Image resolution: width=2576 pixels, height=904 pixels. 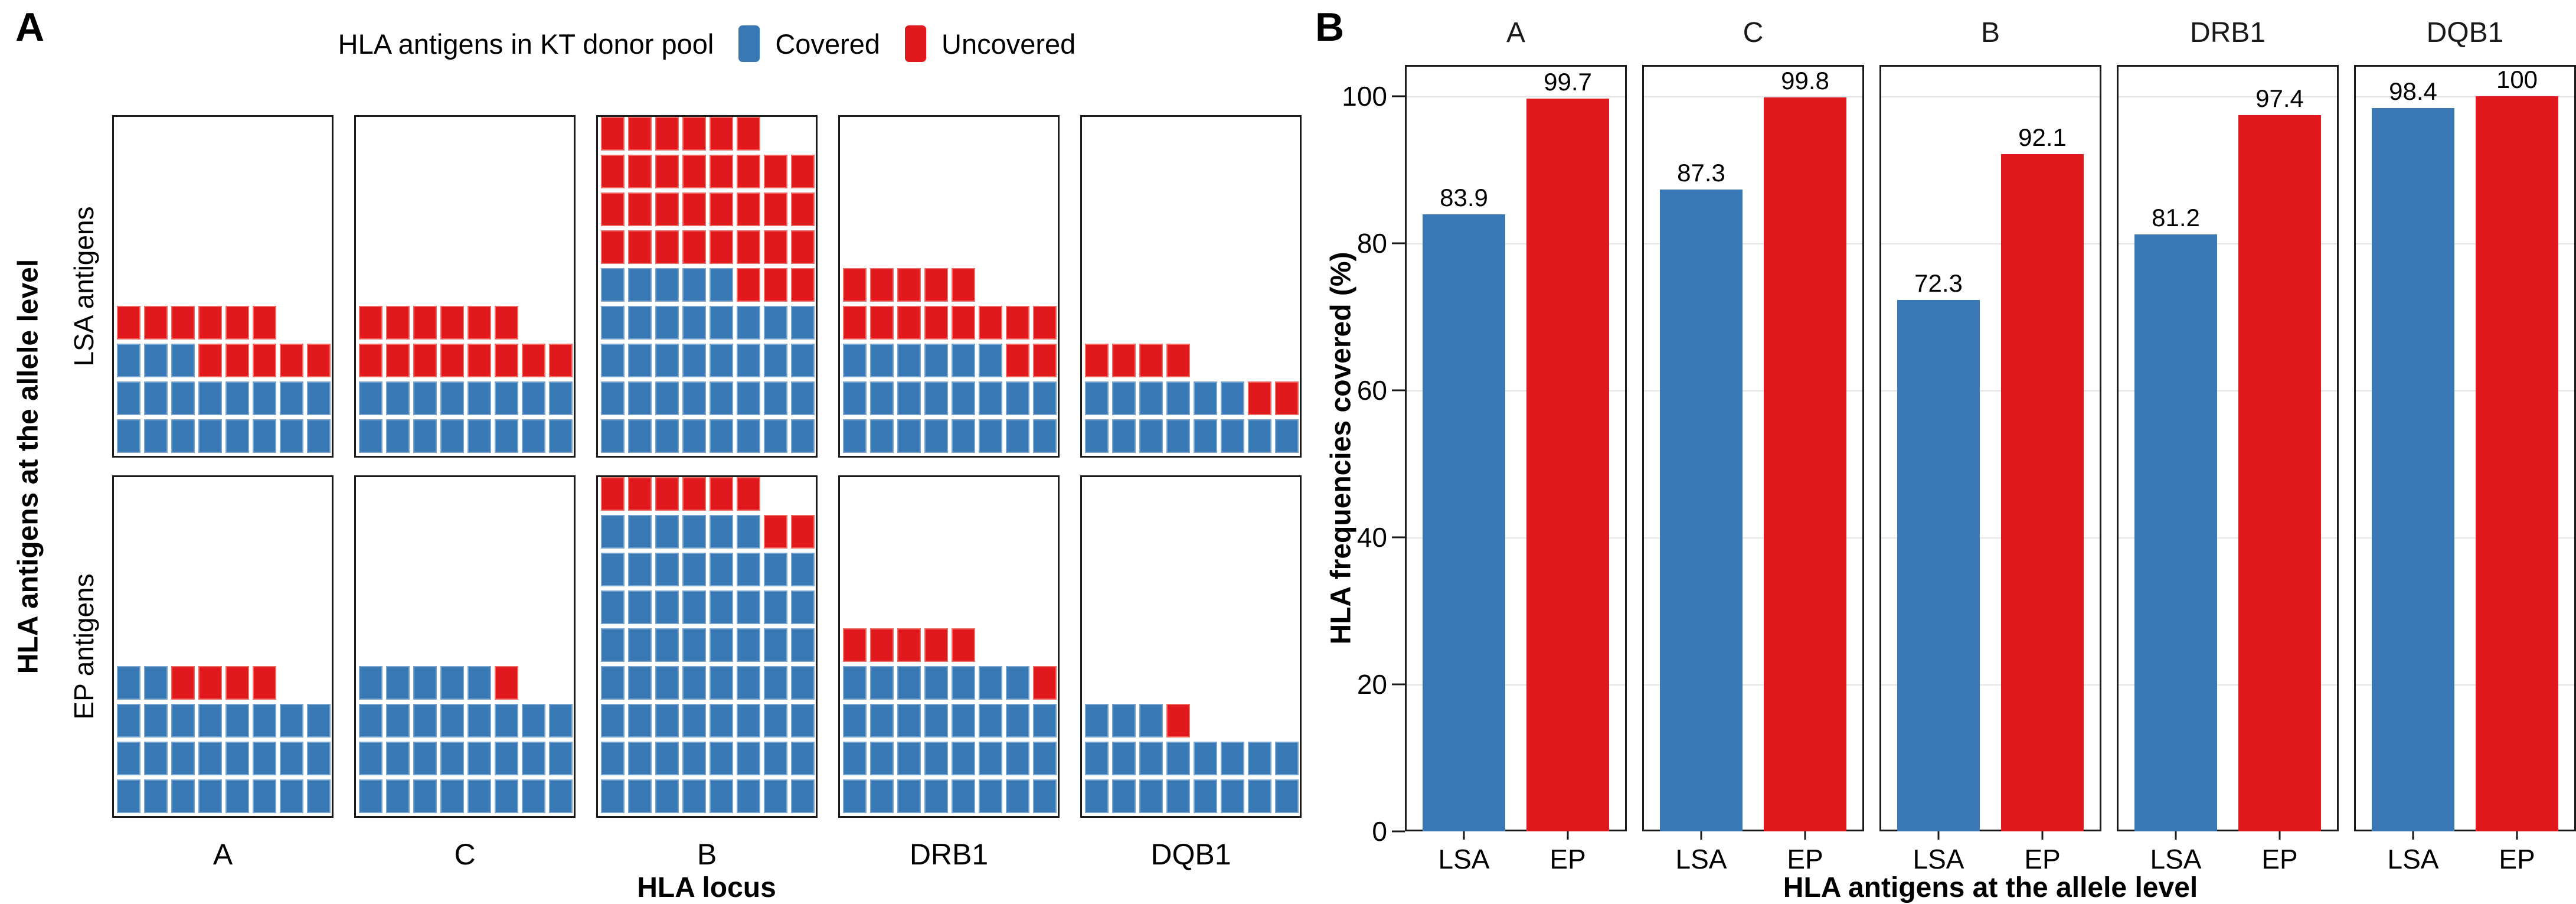 I want to click on waffle-facet-lsa-B, so click(x=707, y=286).